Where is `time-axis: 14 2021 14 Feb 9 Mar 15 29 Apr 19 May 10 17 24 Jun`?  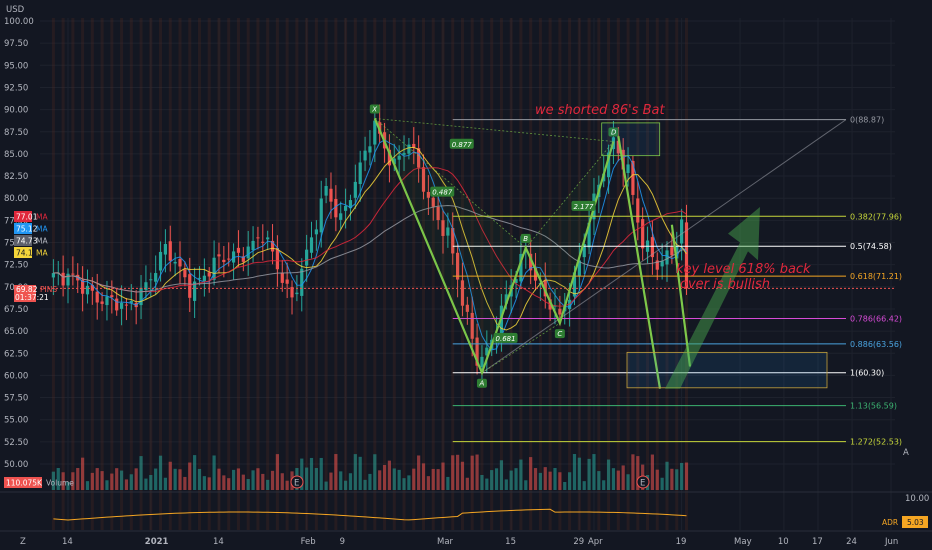
time-axis: 14 2021 14 Feb 9 Mar 15 29 Apr 19 May 10 17 24 Jun is located at coordinates (480, 542).